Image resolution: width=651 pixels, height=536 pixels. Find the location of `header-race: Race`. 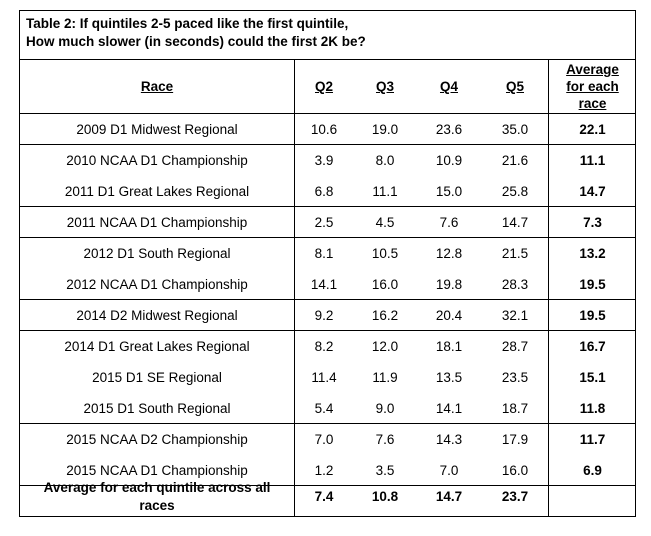

header-race: Race is located at coordinates (157, 86).